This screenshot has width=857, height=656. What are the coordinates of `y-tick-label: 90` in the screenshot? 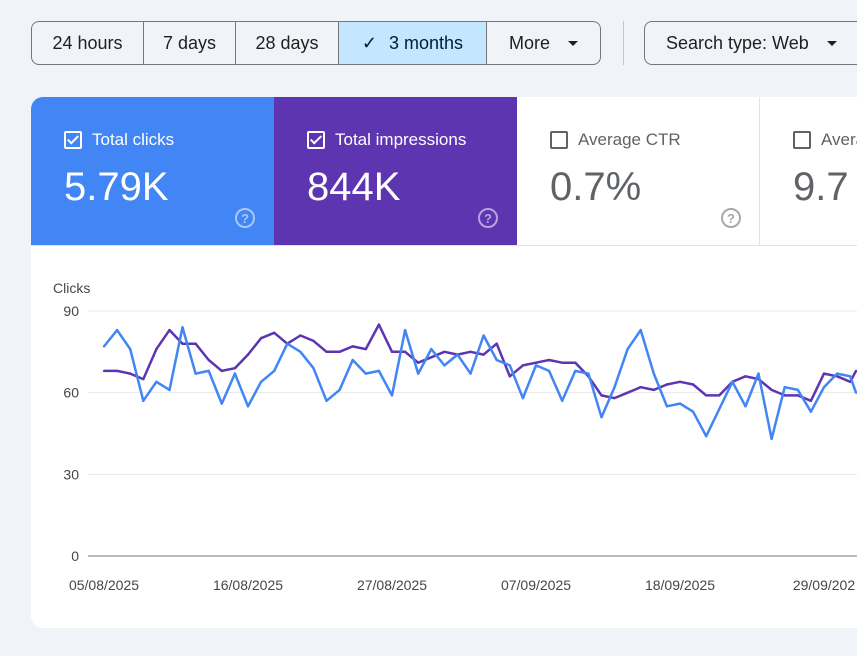 It's located at (71, 311).